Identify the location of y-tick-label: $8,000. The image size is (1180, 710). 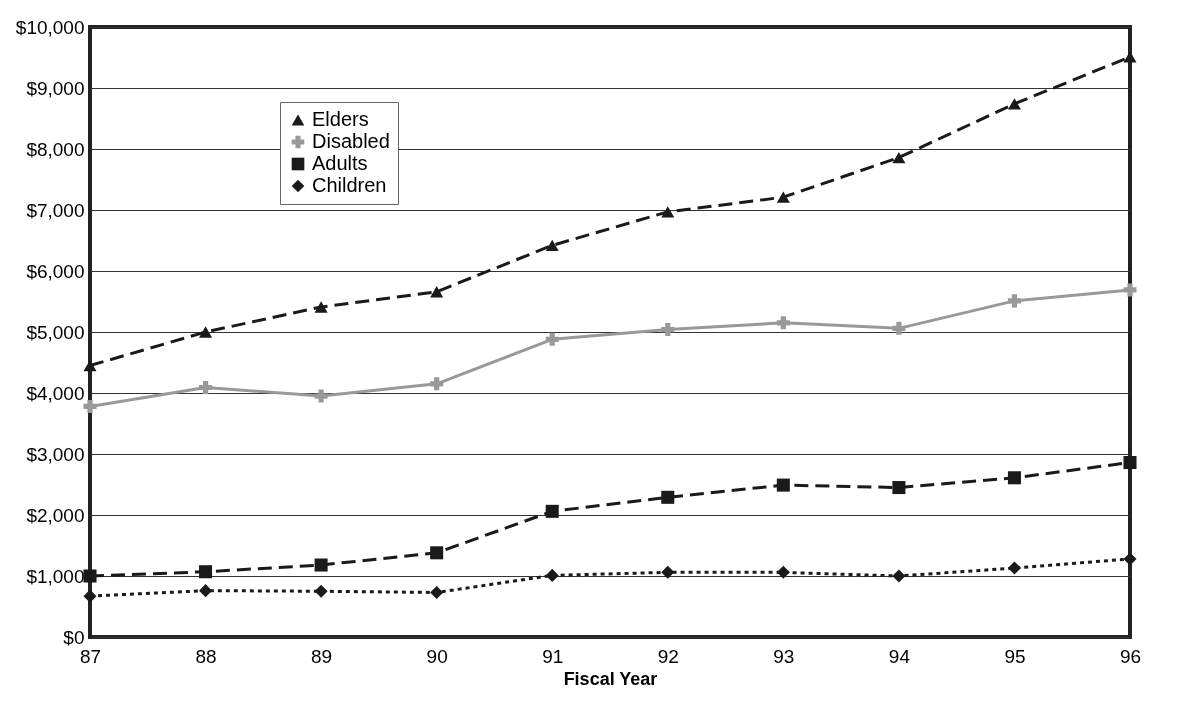
(55, 149).